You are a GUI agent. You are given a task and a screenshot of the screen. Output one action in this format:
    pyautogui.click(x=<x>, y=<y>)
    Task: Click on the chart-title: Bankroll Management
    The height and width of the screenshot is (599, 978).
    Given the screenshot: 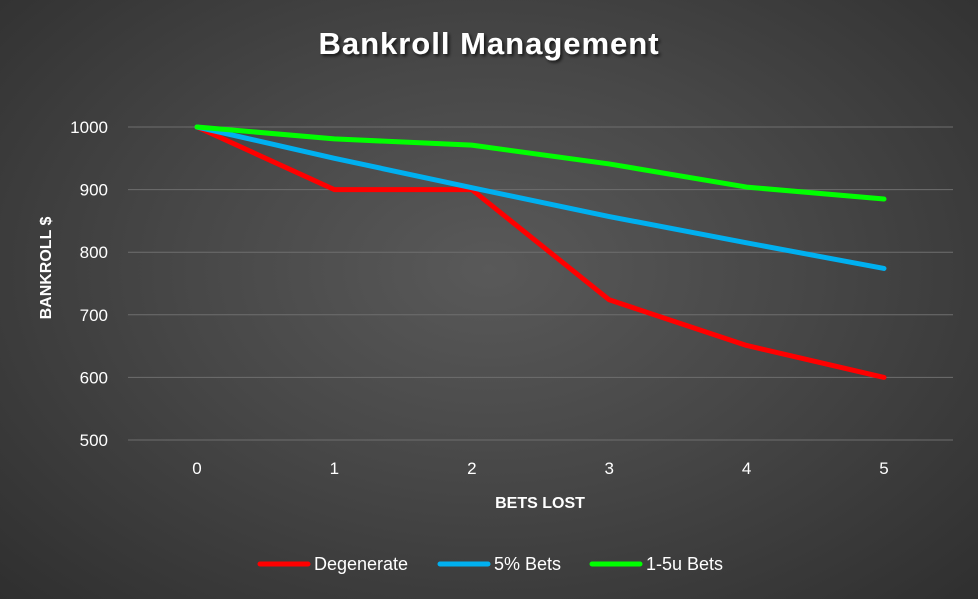 What is the action you would take?
    pyautogui.click(x=488, y=43)
    